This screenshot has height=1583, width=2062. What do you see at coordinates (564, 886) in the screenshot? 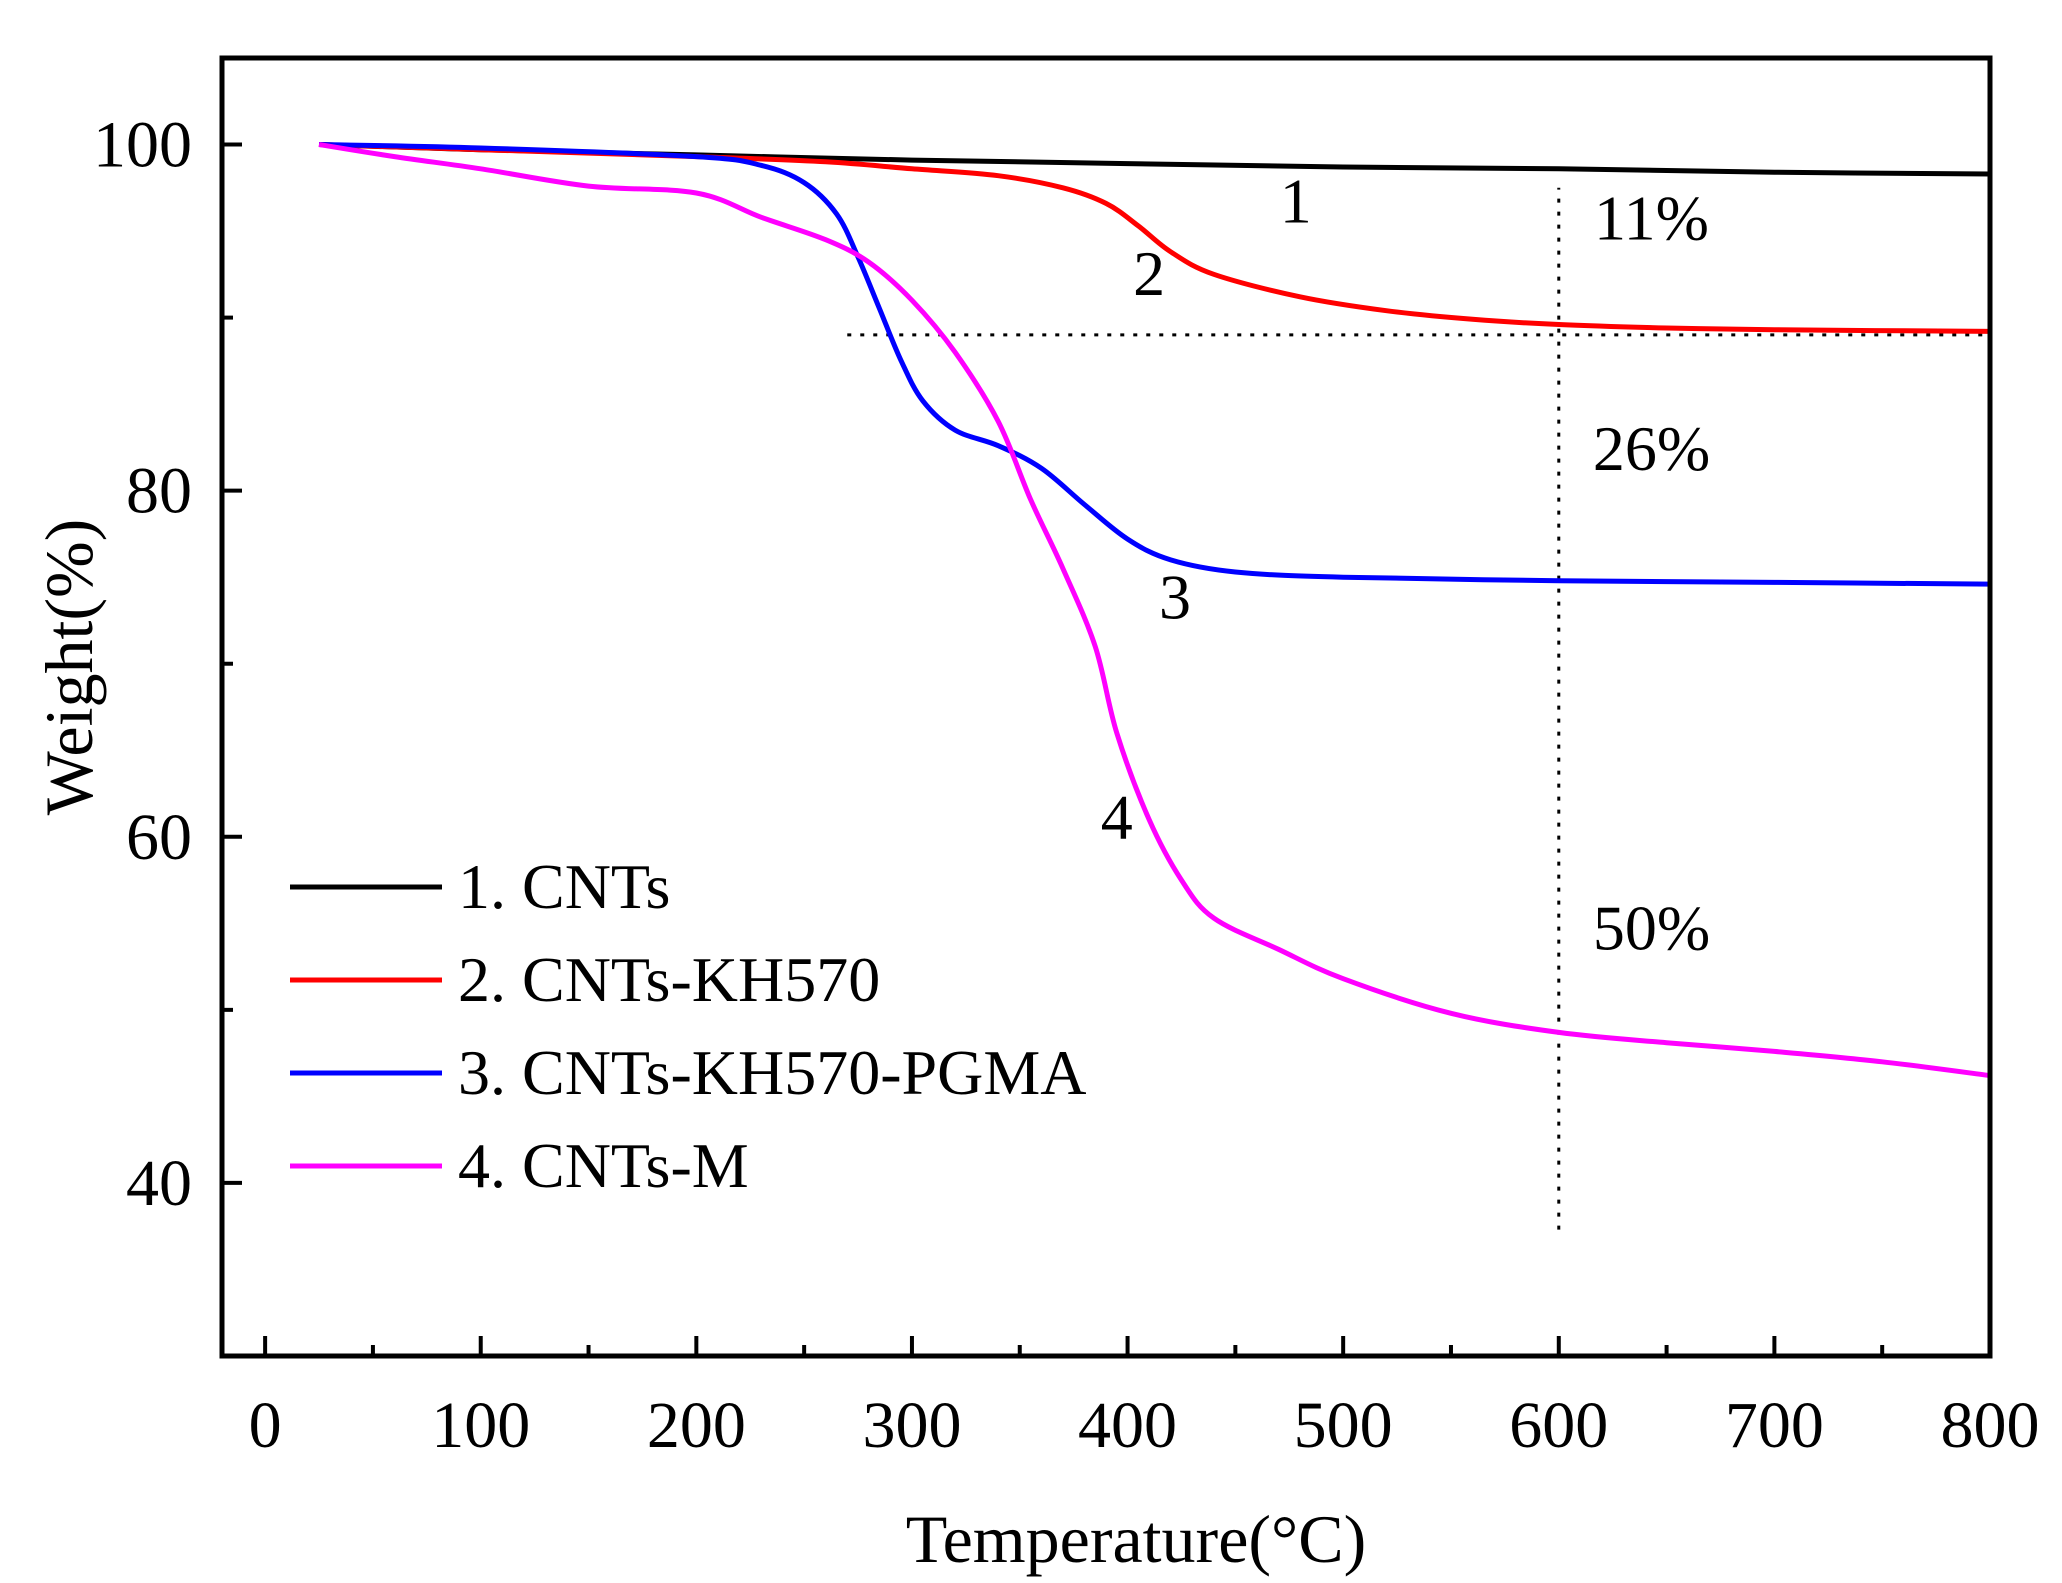
I see `legend-label-1: 1. CNTs` at bounding box center [564, 886].